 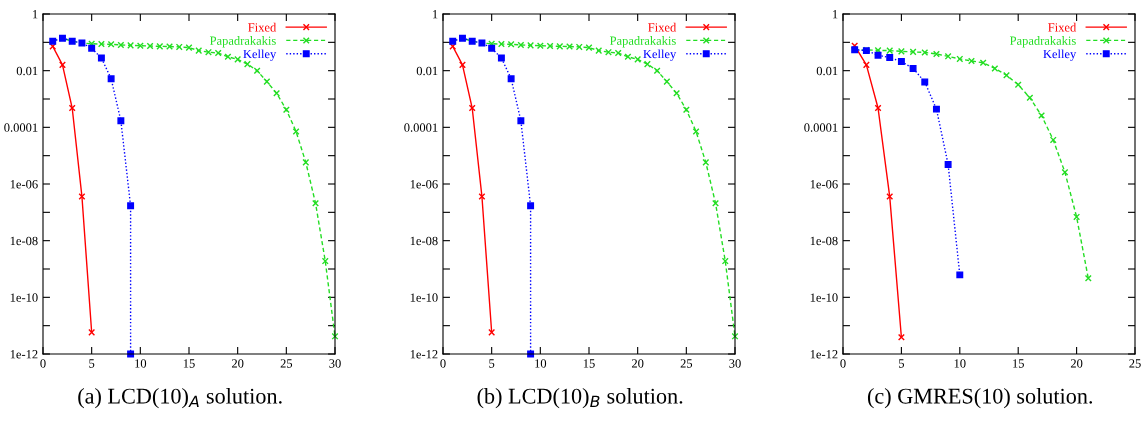 I want to click on text: (b) LCD(10)$_{B}$ solution., so click(x=580, y=398).